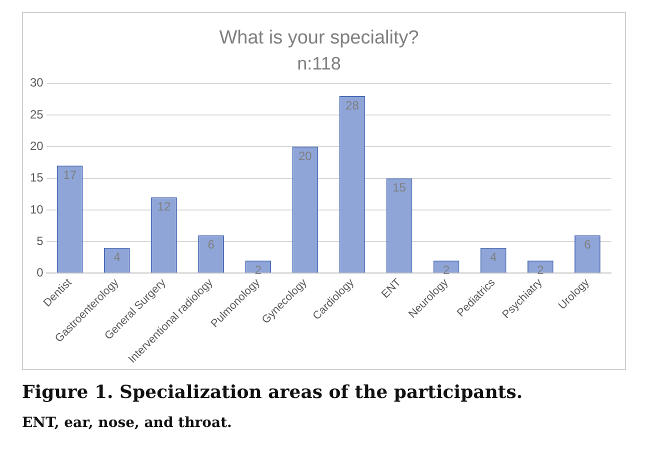 This screenshot has height=455, width=649. What do you see at coordinates (399, 187) in the screenshot?
I see `data-label: 15` at bounding box center [399, 187].